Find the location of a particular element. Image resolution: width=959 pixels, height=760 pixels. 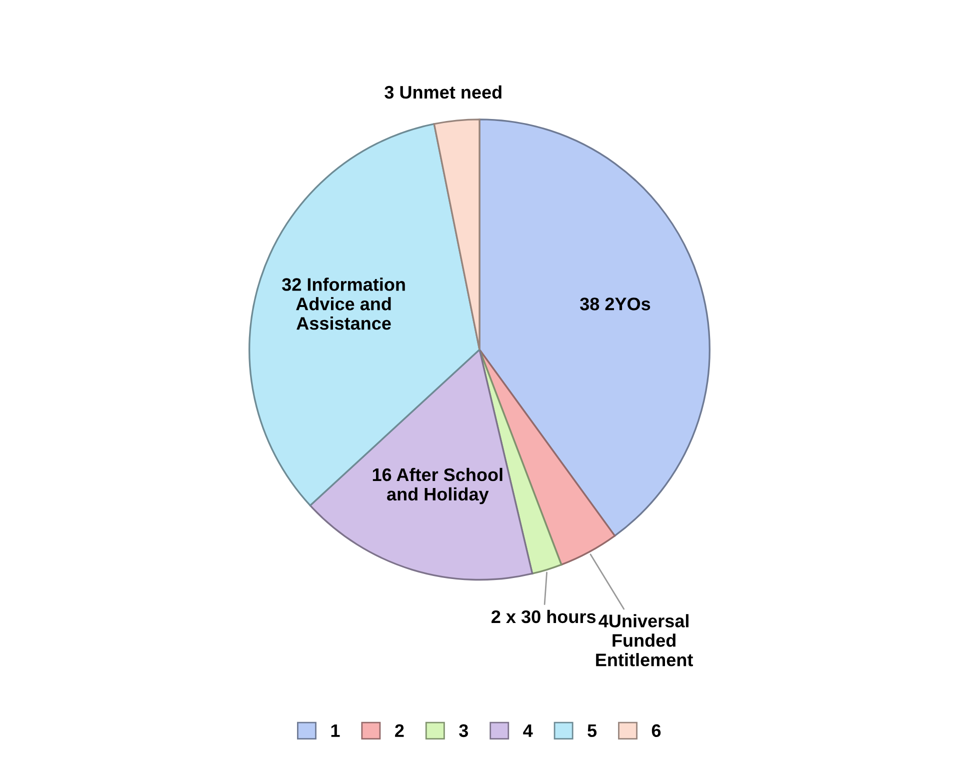

data-label: 32 Information Advice and Assistance is located at coordinates (343, 304).